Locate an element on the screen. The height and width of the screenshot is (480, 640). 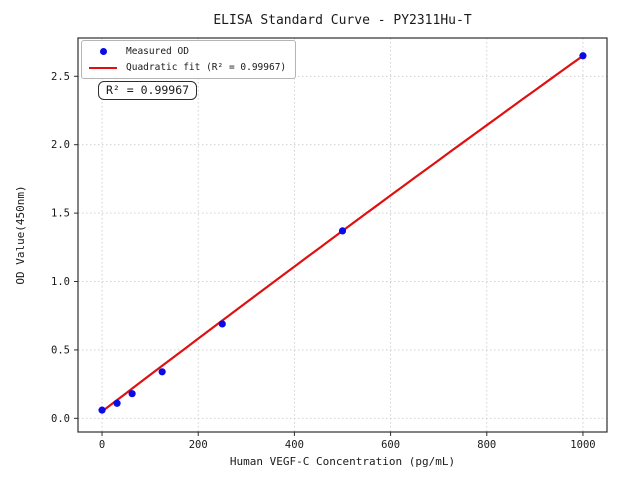
x-tick-label: 600 is located at coordinates (390, 445).